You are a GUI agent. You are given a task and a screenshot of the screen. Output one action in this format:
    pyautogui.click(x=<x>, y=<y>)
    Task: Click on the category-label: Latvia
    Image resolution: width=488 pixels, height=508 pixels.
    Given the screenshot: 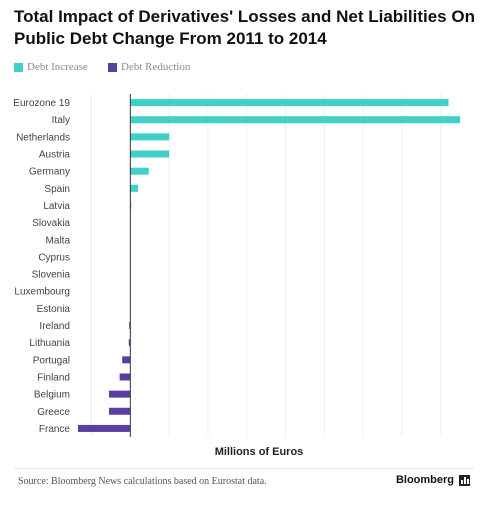 What is the action you would take?
    pyautogui.click(x=56, y=206)
    